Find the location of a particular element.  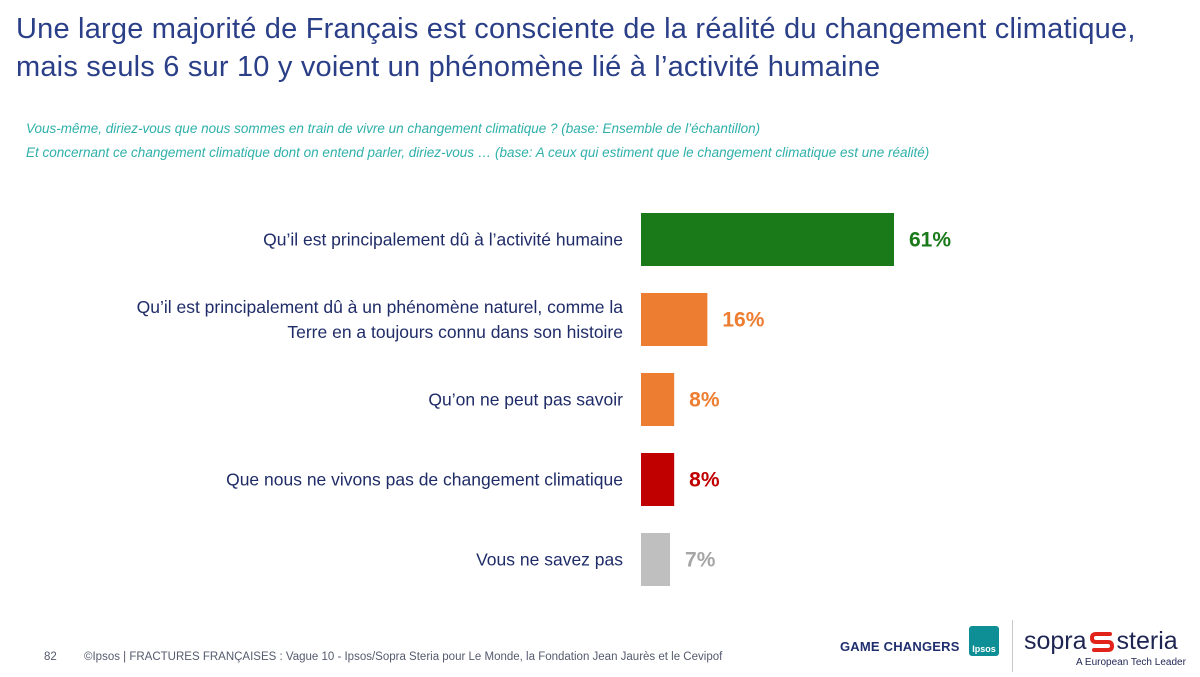

page-number: 82 is located at coordinates (50, 657).